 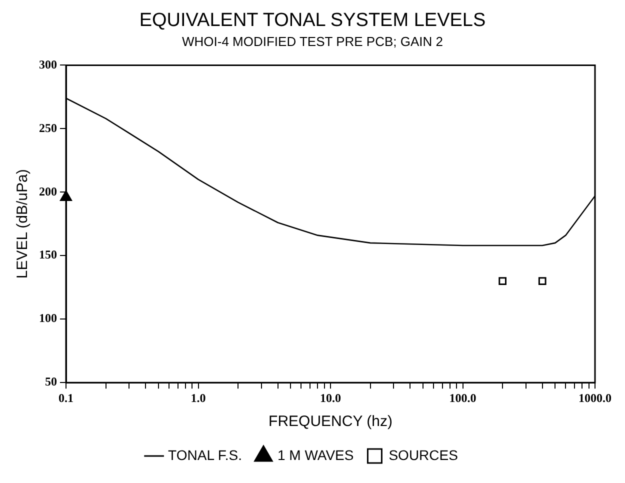 What do you see at coordinates (48, 318) in the screenshot?
I see `y-tick-label: 100` at bounding box center [48, 318].